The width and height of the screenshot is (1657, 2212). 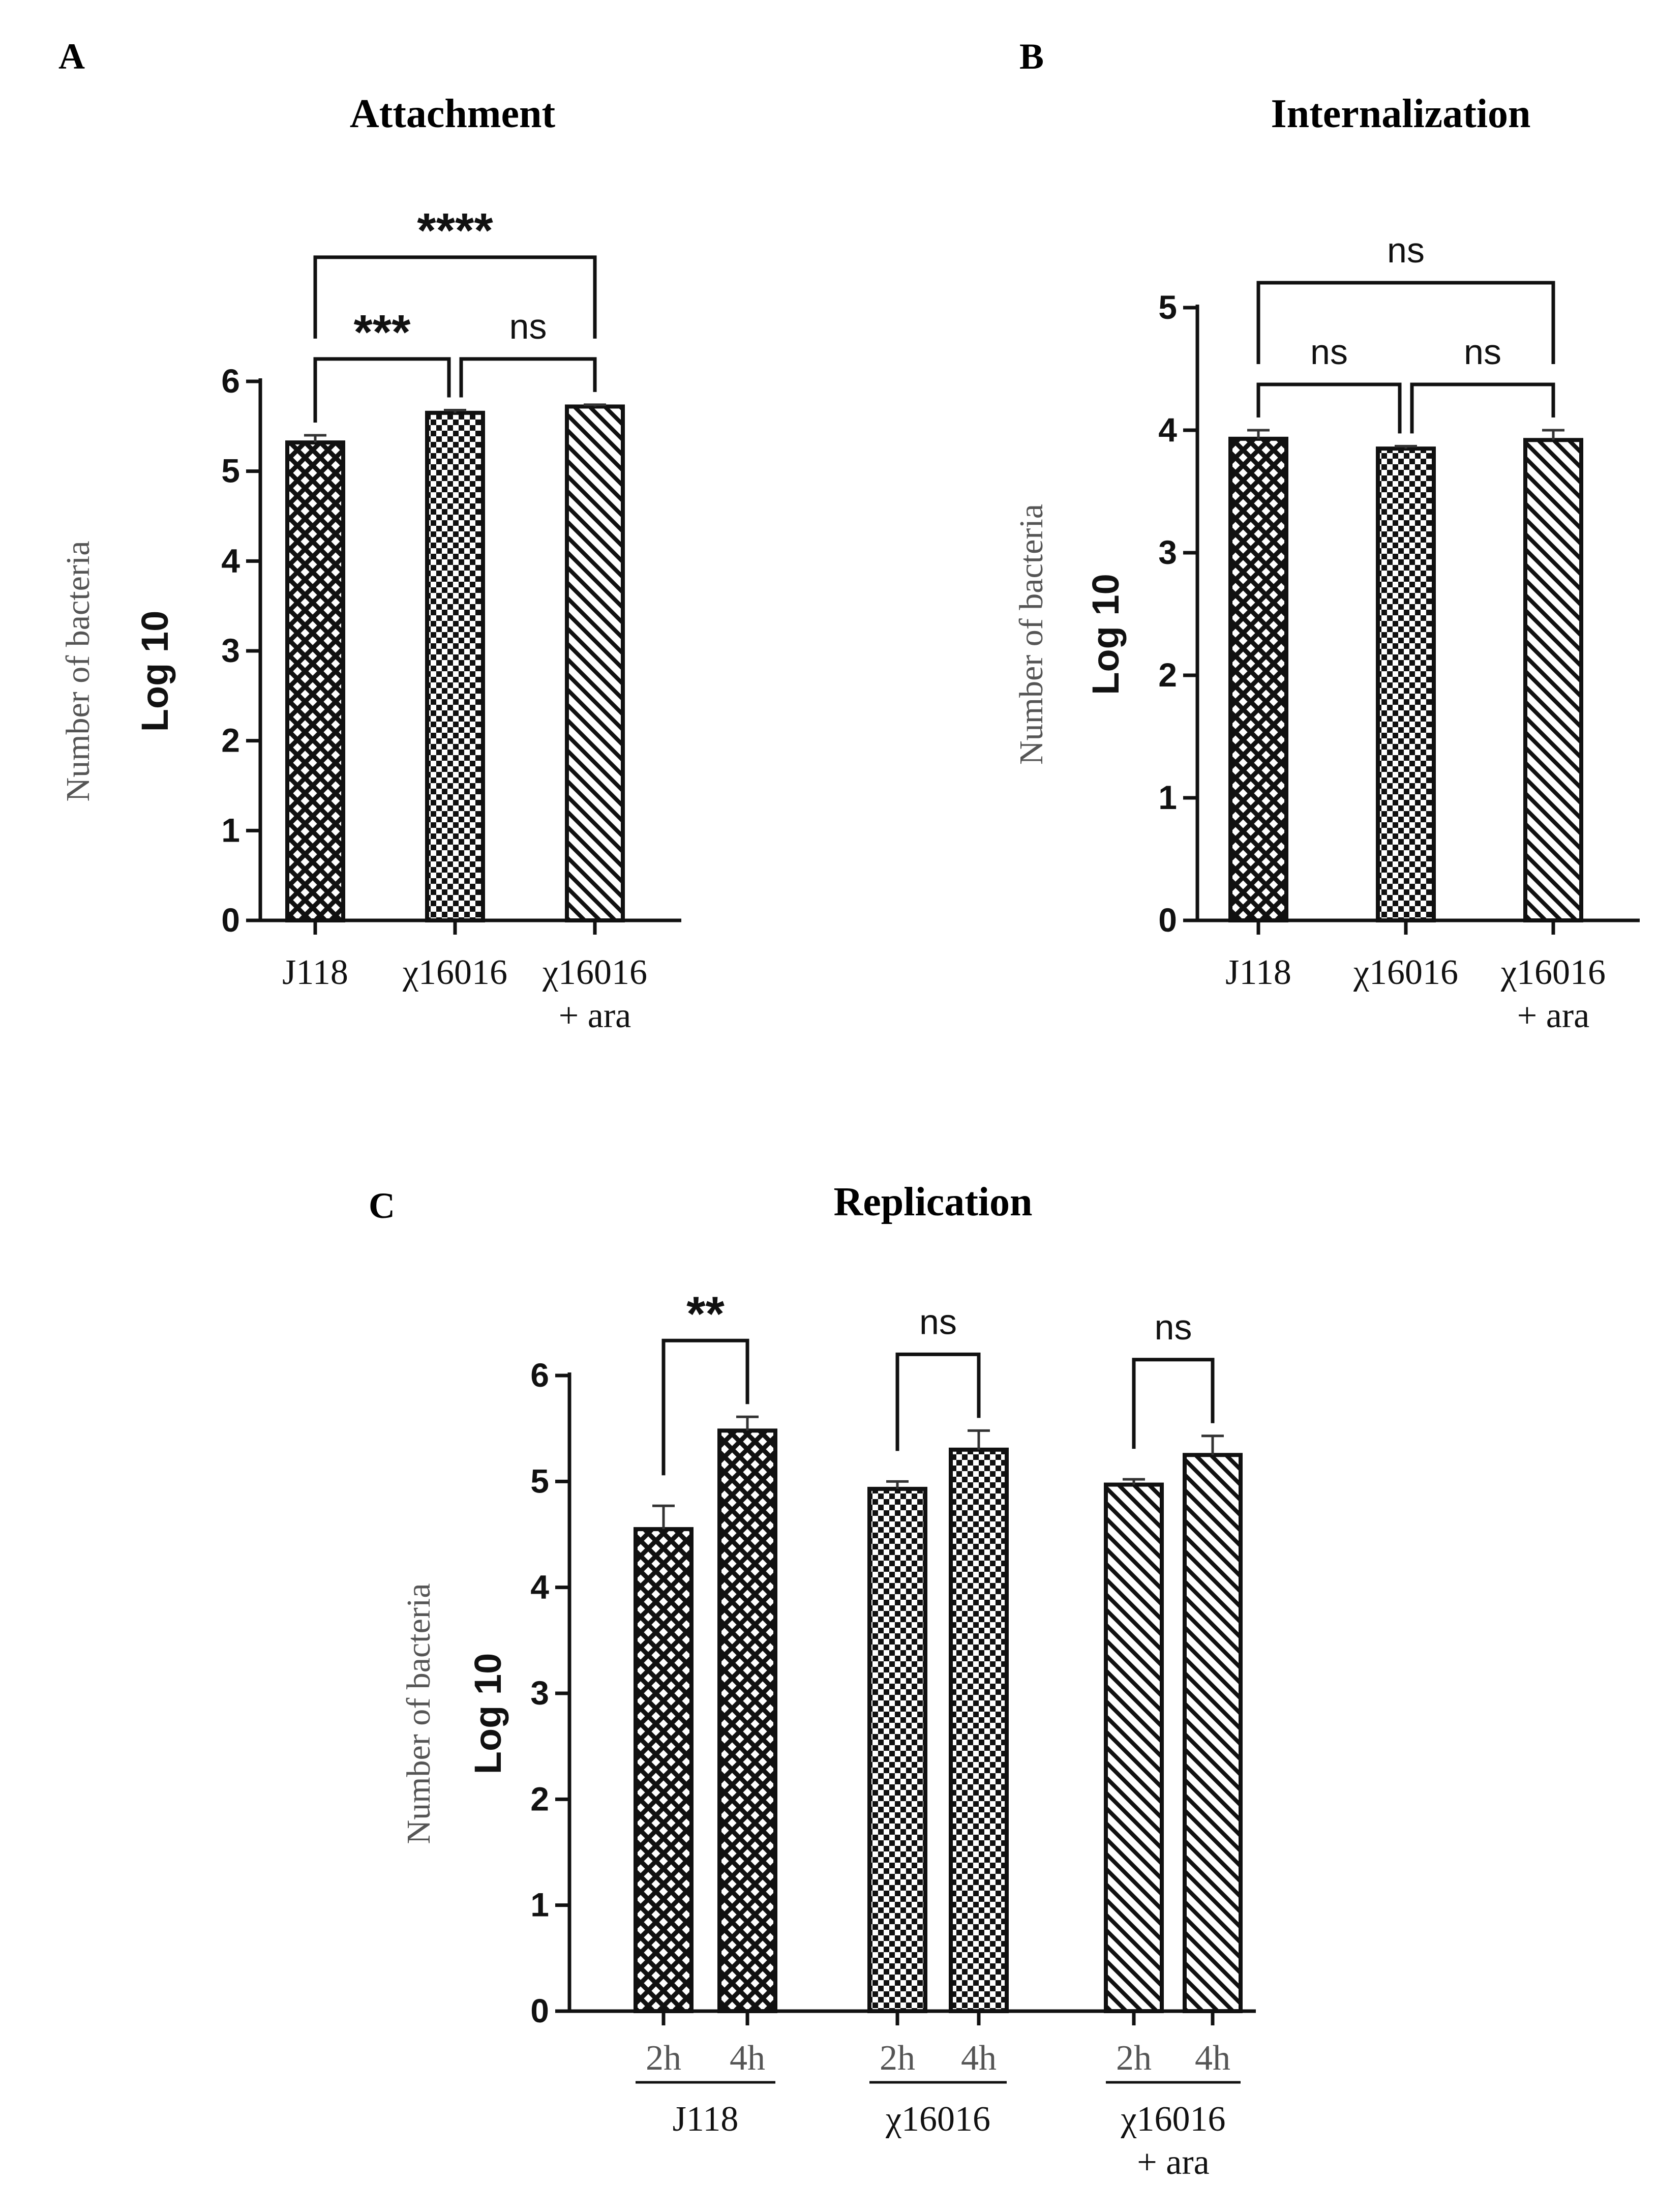 What do you see at coordinates (71, 56) in the screenshot?
I see `panel-label-a: A` at bounding box center [71, 56].